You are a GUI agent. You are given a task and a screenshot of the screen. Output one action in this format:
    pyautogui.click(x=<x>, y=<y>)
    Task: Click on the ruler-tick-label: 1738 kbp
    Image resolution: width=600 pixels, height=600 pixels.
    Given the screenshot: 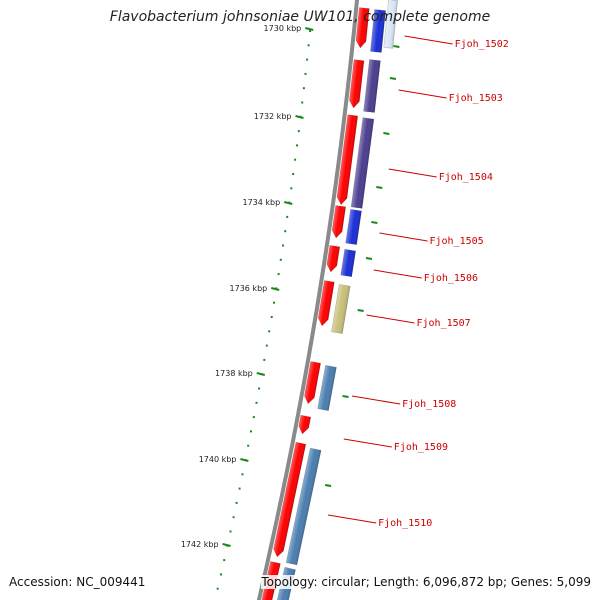 What is the action you would take?
    pyautogui.click(x=234, y=373)
    